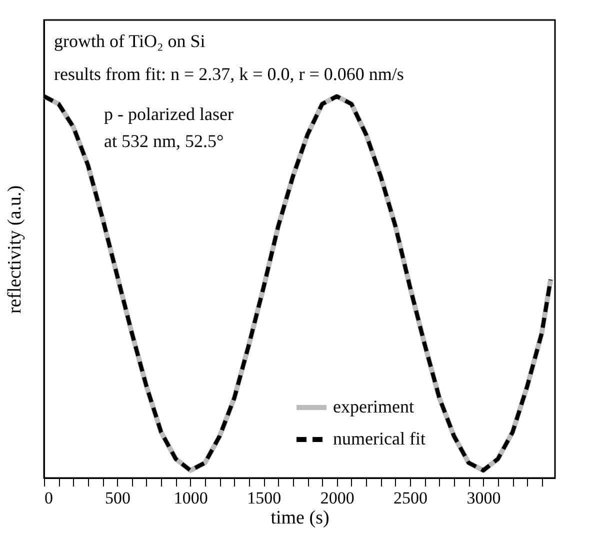 This screenshot has height=550, width=615. I want to click on x-tick-label: 500, so click(117, 498).